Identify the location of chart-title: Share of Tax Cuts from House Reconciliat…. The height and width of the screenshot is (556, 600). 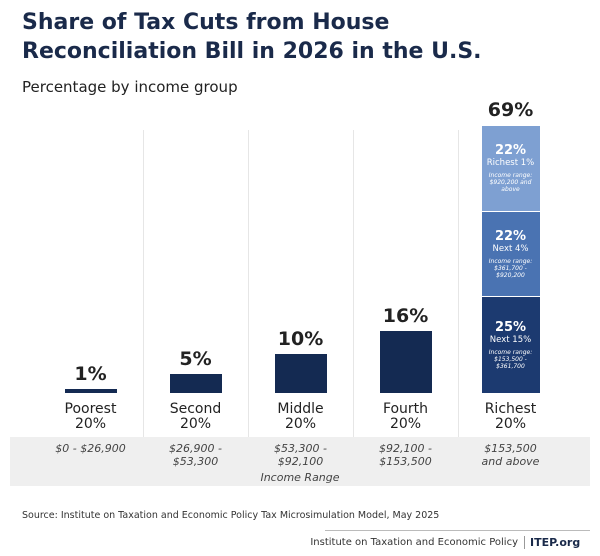
(252, 37).